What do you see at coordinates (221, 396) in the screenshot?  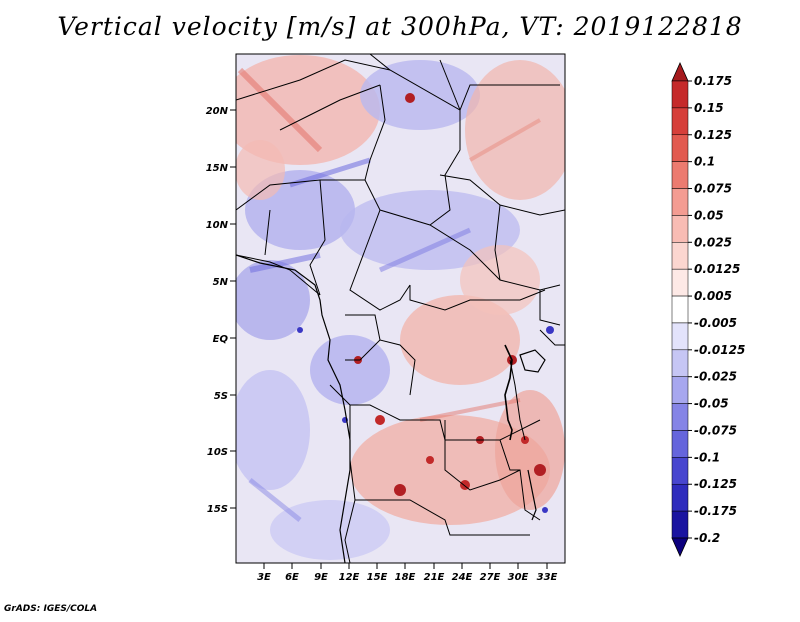 I see `lat-label: 5S` at bounding box center [221, 396].